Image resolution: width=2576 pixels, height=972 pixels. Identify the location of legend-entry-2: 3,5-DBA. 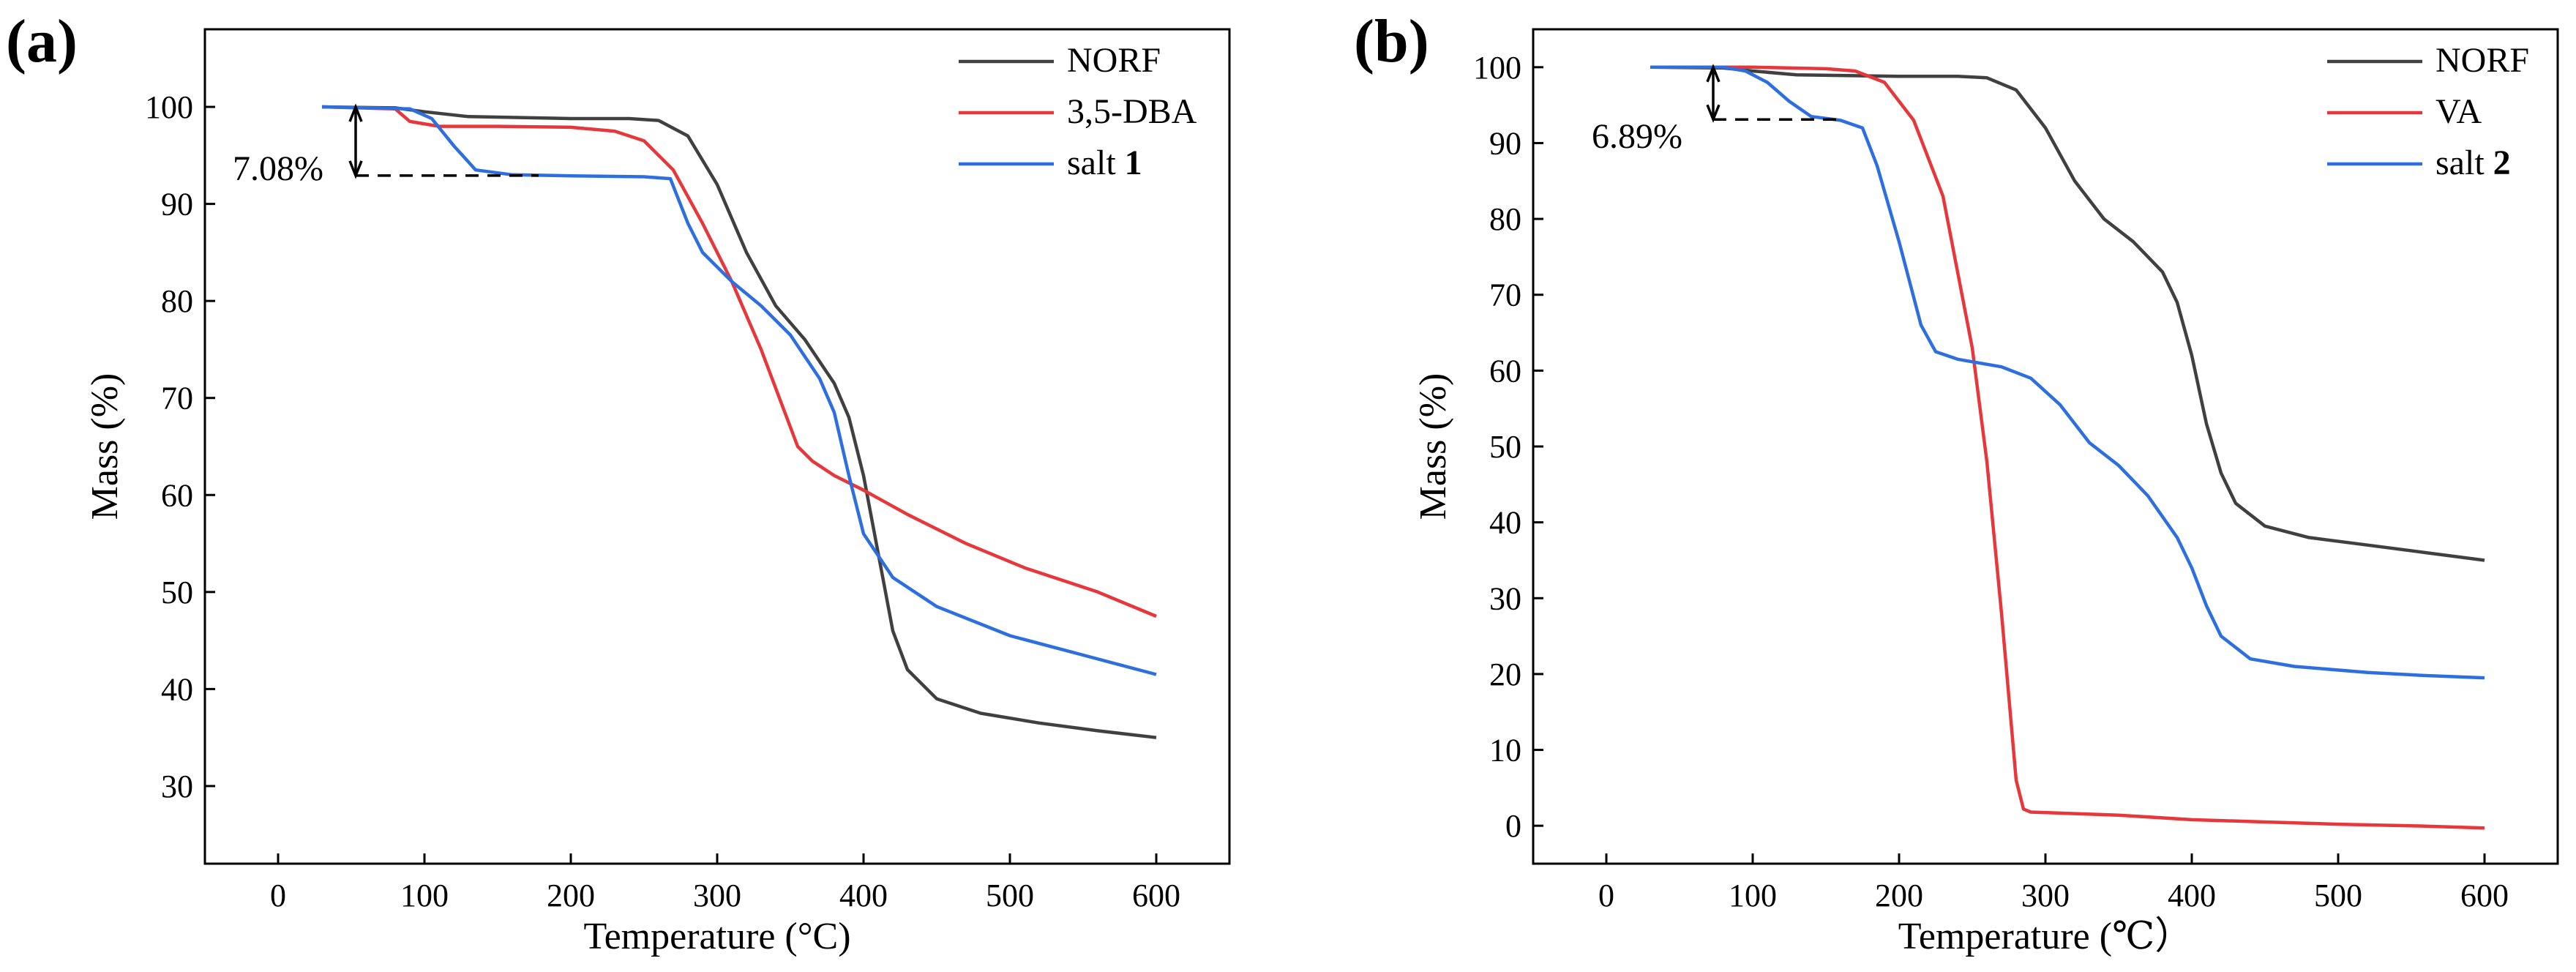
(1132, 111).